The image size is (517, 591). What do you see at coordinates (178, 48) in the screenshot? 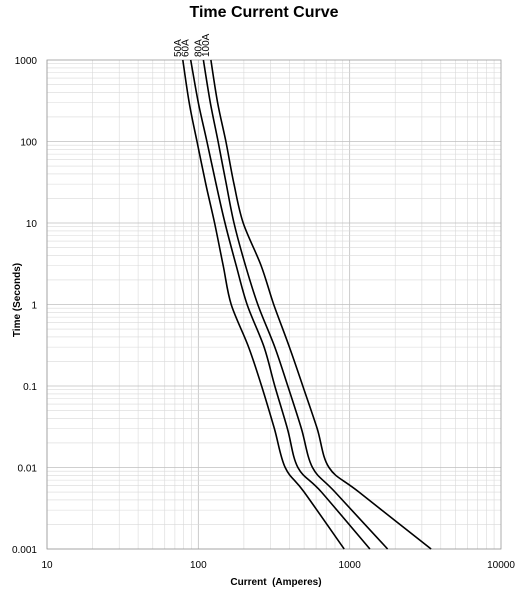
I see `series-label-50a: 50A` at bounding box center [178, 48].